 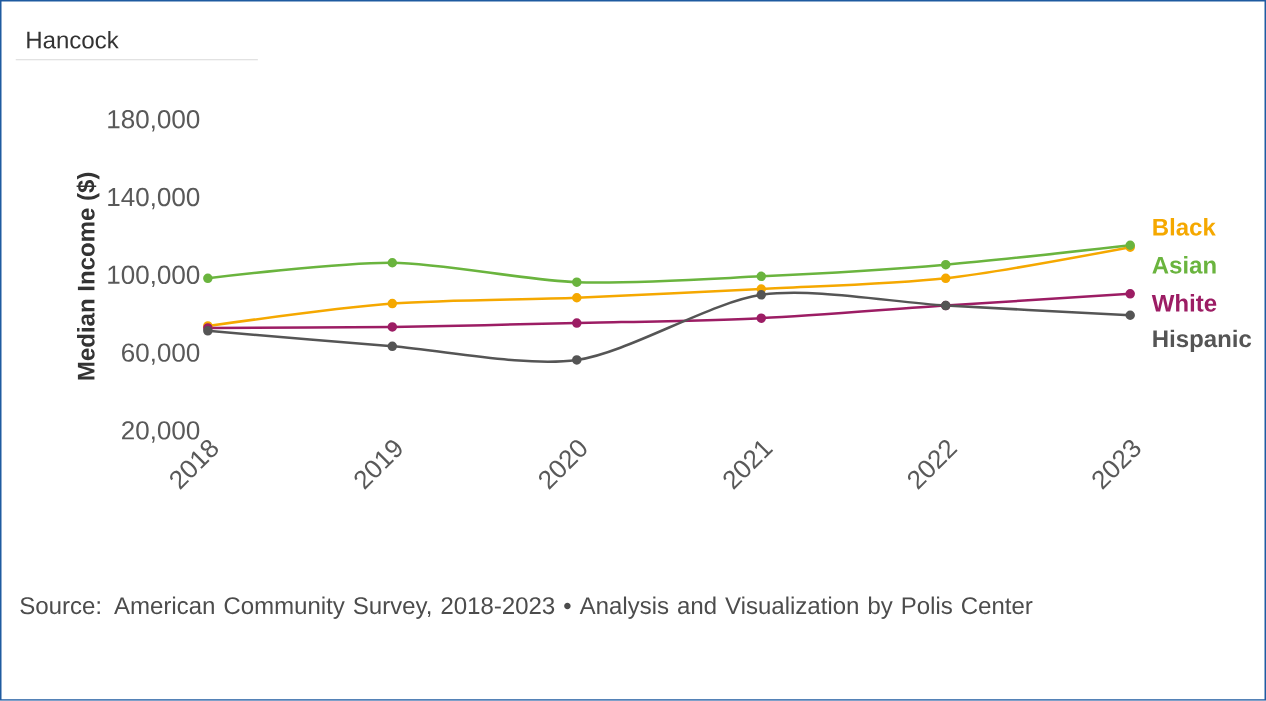 What do you see at coordinates (1184, 303) in the screenshot?
I see `series-label: White` at bounding box center [1184, 303].